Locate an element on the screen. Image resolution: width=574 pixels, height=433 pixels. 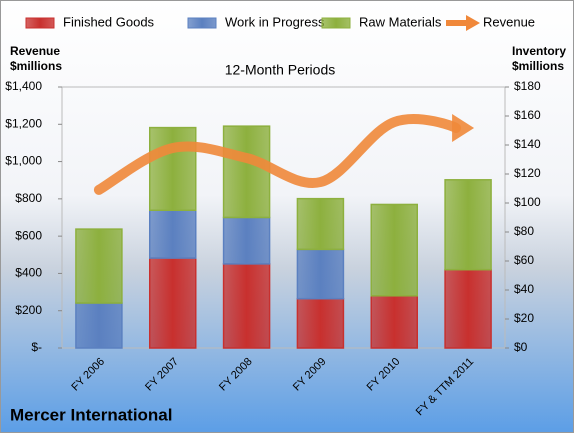
y2-axis-label: Inventory $millions is located at coordinates (539, 58).